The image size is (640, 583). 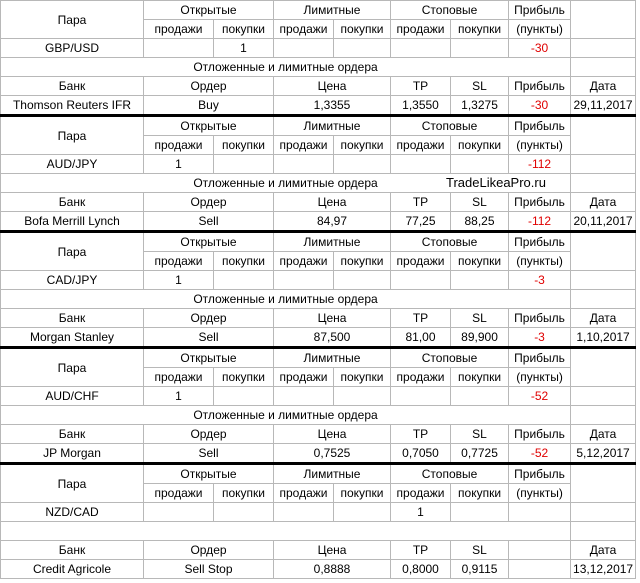 What do you see at coordinates (332, 453) in the screenshot?
I see `order-cell: 0,7525` at bounding box center [332, 453].